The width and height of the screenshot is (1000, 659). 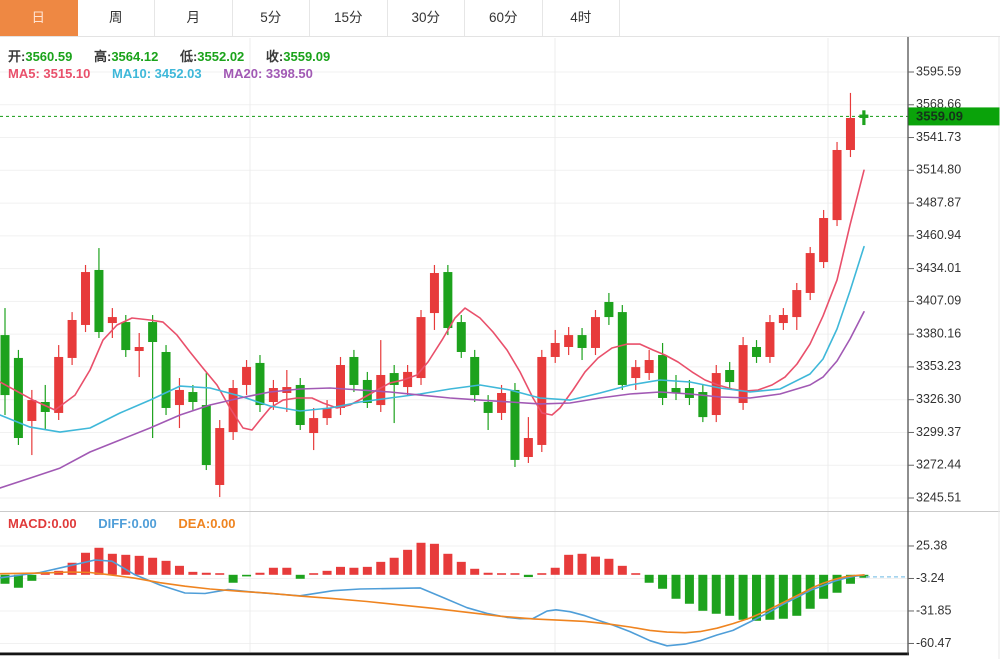 What do you see at coordinates (212, 56) in the screenshot?
I see `low-readout: 低:3552.02` at bounding box center [212, 56].